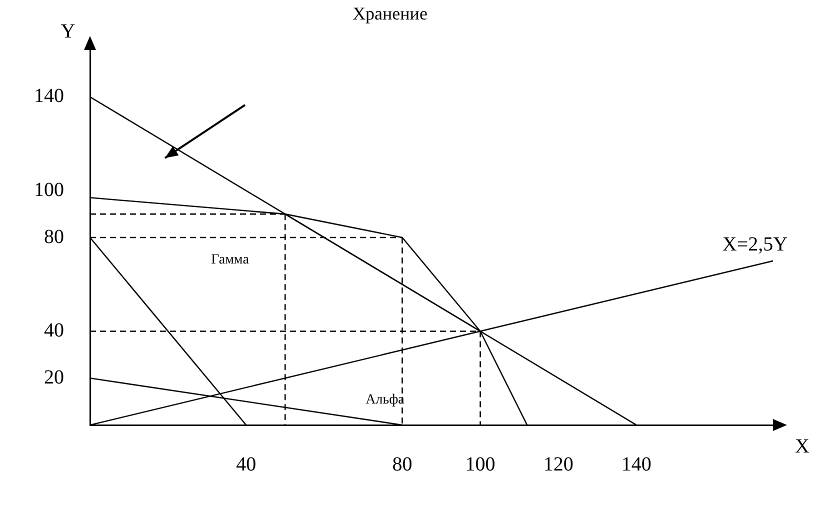  Describe the element at coordinates (54, 377) in the screenshot. I see `y-tick-label: 20` at that location.